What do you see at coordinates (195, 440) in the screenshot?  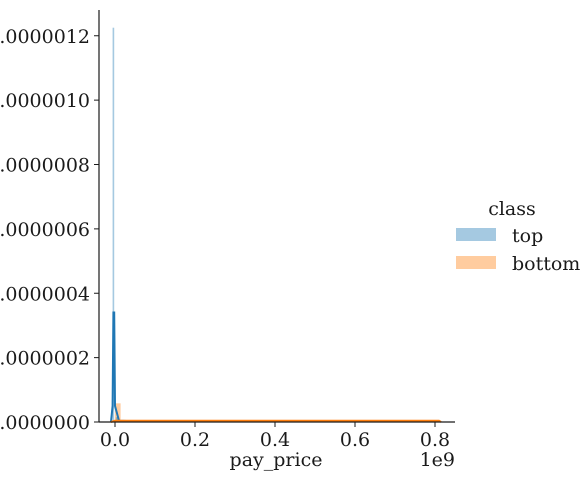 I see `x-tick-label-1: 0.2` at bounding box center [195, 440].